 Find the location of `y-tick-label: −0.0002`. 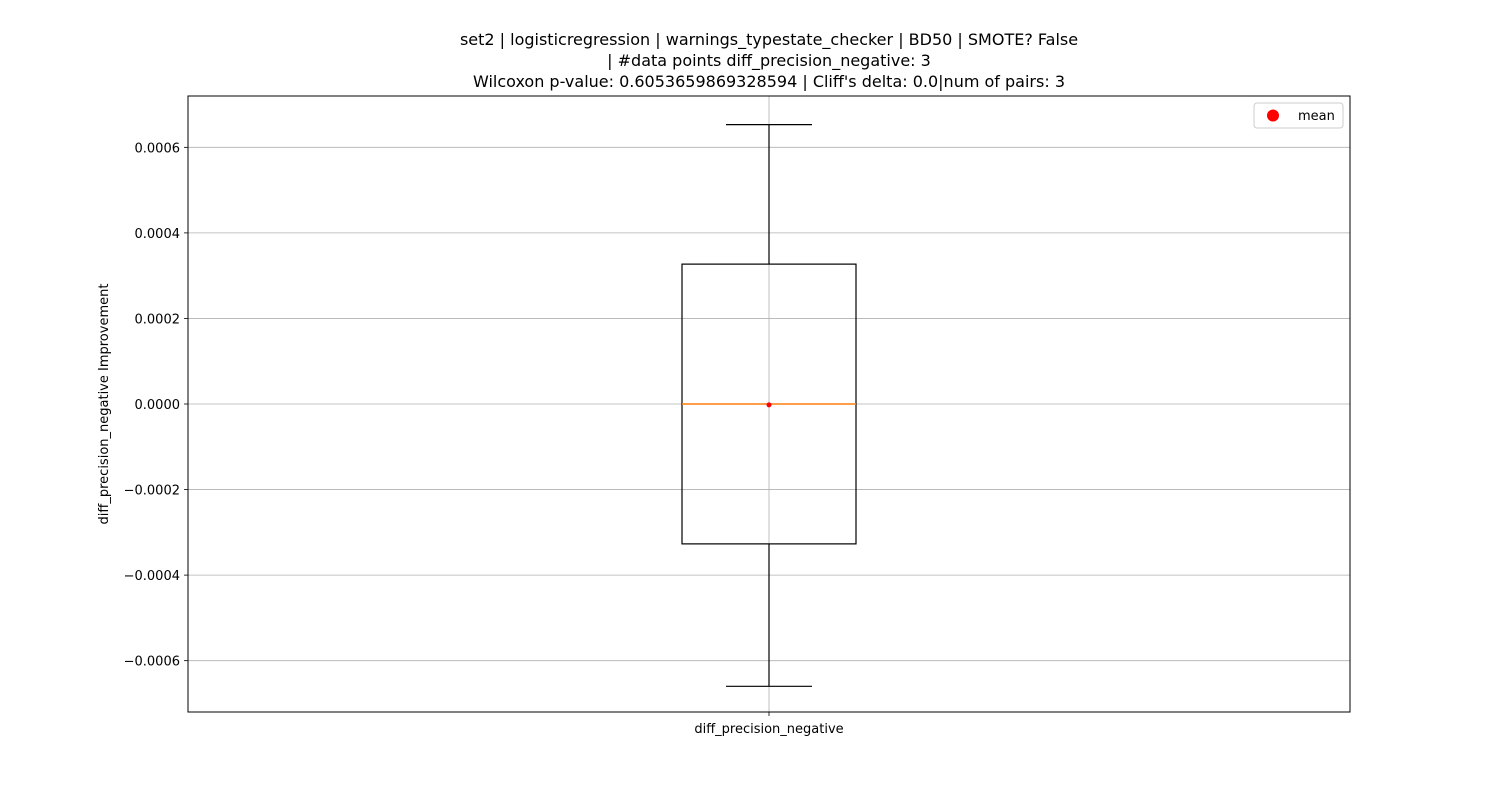

y-tick-label: −0.0002 is located at coordinates (152, 491).